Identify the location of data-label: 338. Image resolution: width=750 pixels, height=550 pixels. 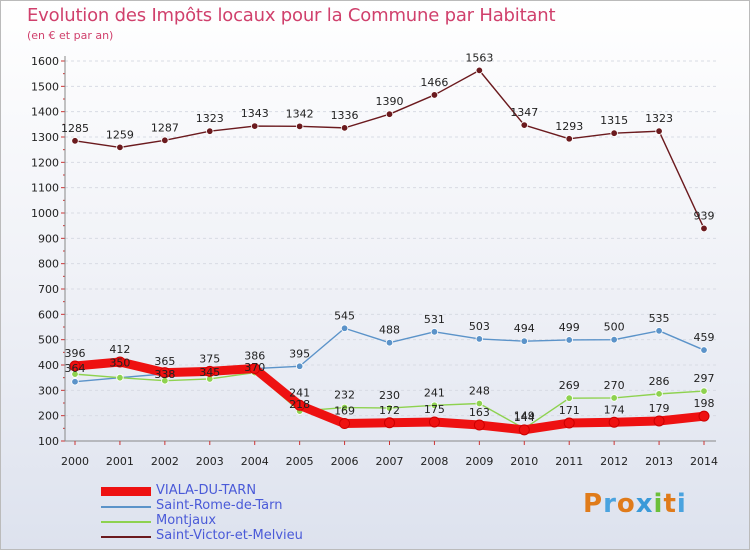
(164, 374).